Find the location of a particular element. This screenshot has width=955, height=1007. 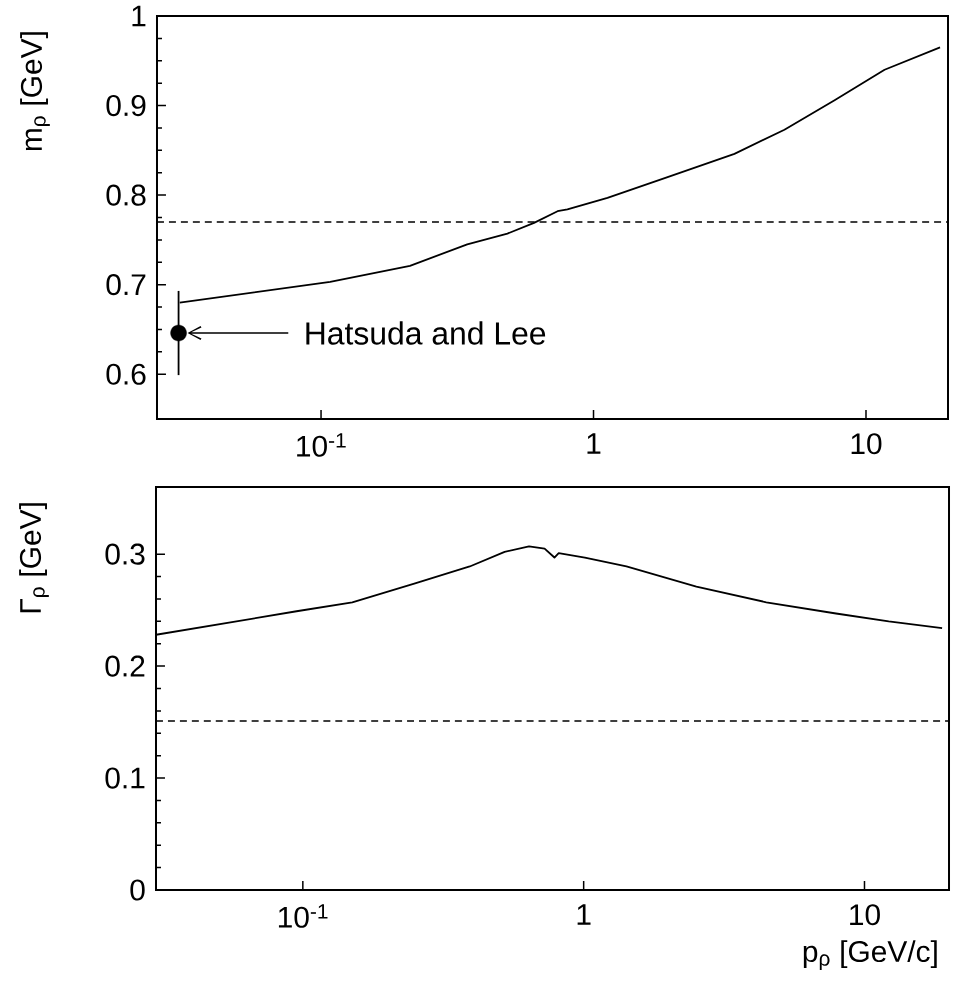

y-tick-label: 0.9 is located at coordinates (126, 105).